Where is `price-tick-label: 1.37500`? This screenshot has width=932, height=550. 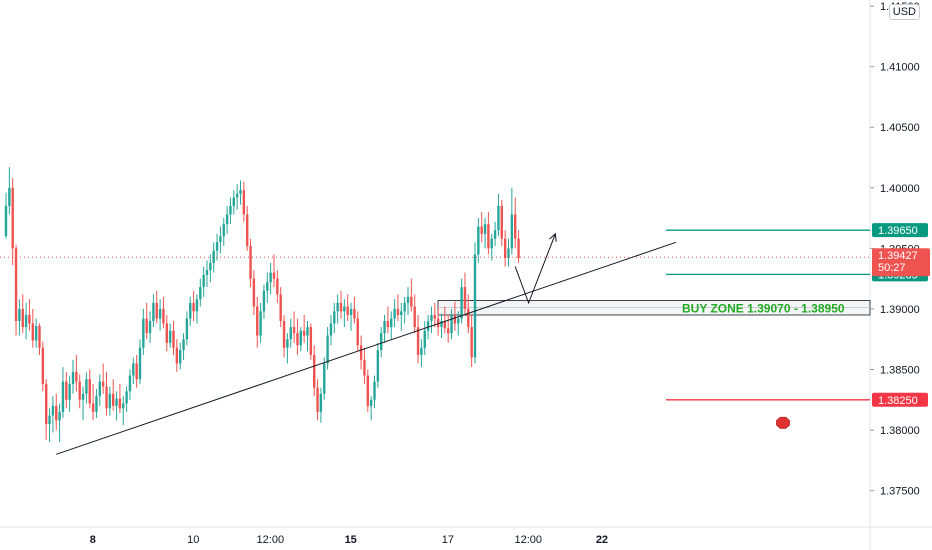 price-tick-label: 1.37500 is located at coordinates (900, 492).